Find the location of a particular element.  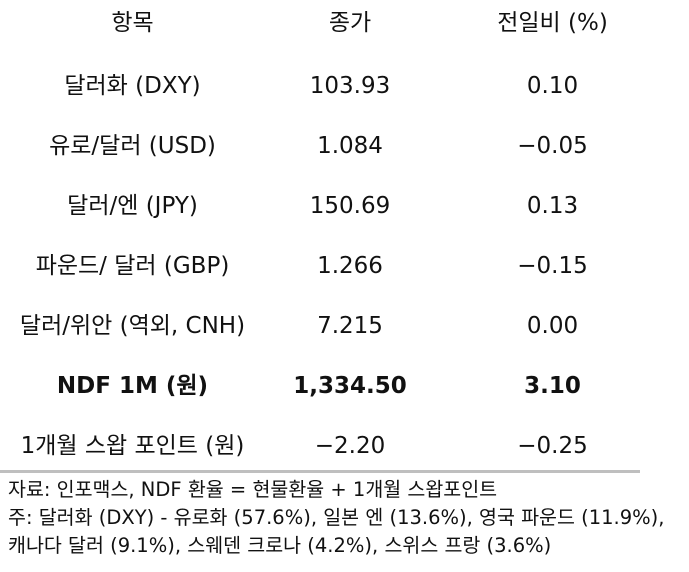

row-close: 1.084 is located at coordinates (350, 146).